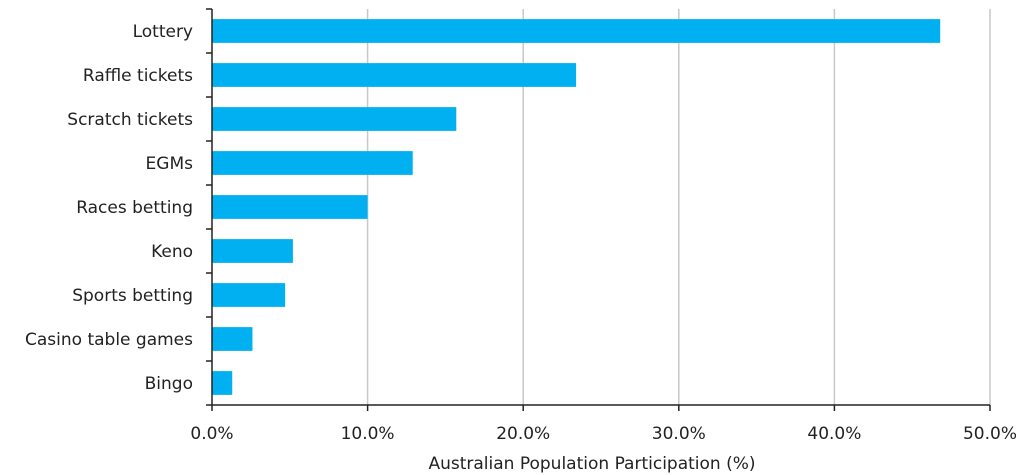 The image size is (1016, 475). I want to click on x-tick-label-5: 50.0%, so click(989, 434).